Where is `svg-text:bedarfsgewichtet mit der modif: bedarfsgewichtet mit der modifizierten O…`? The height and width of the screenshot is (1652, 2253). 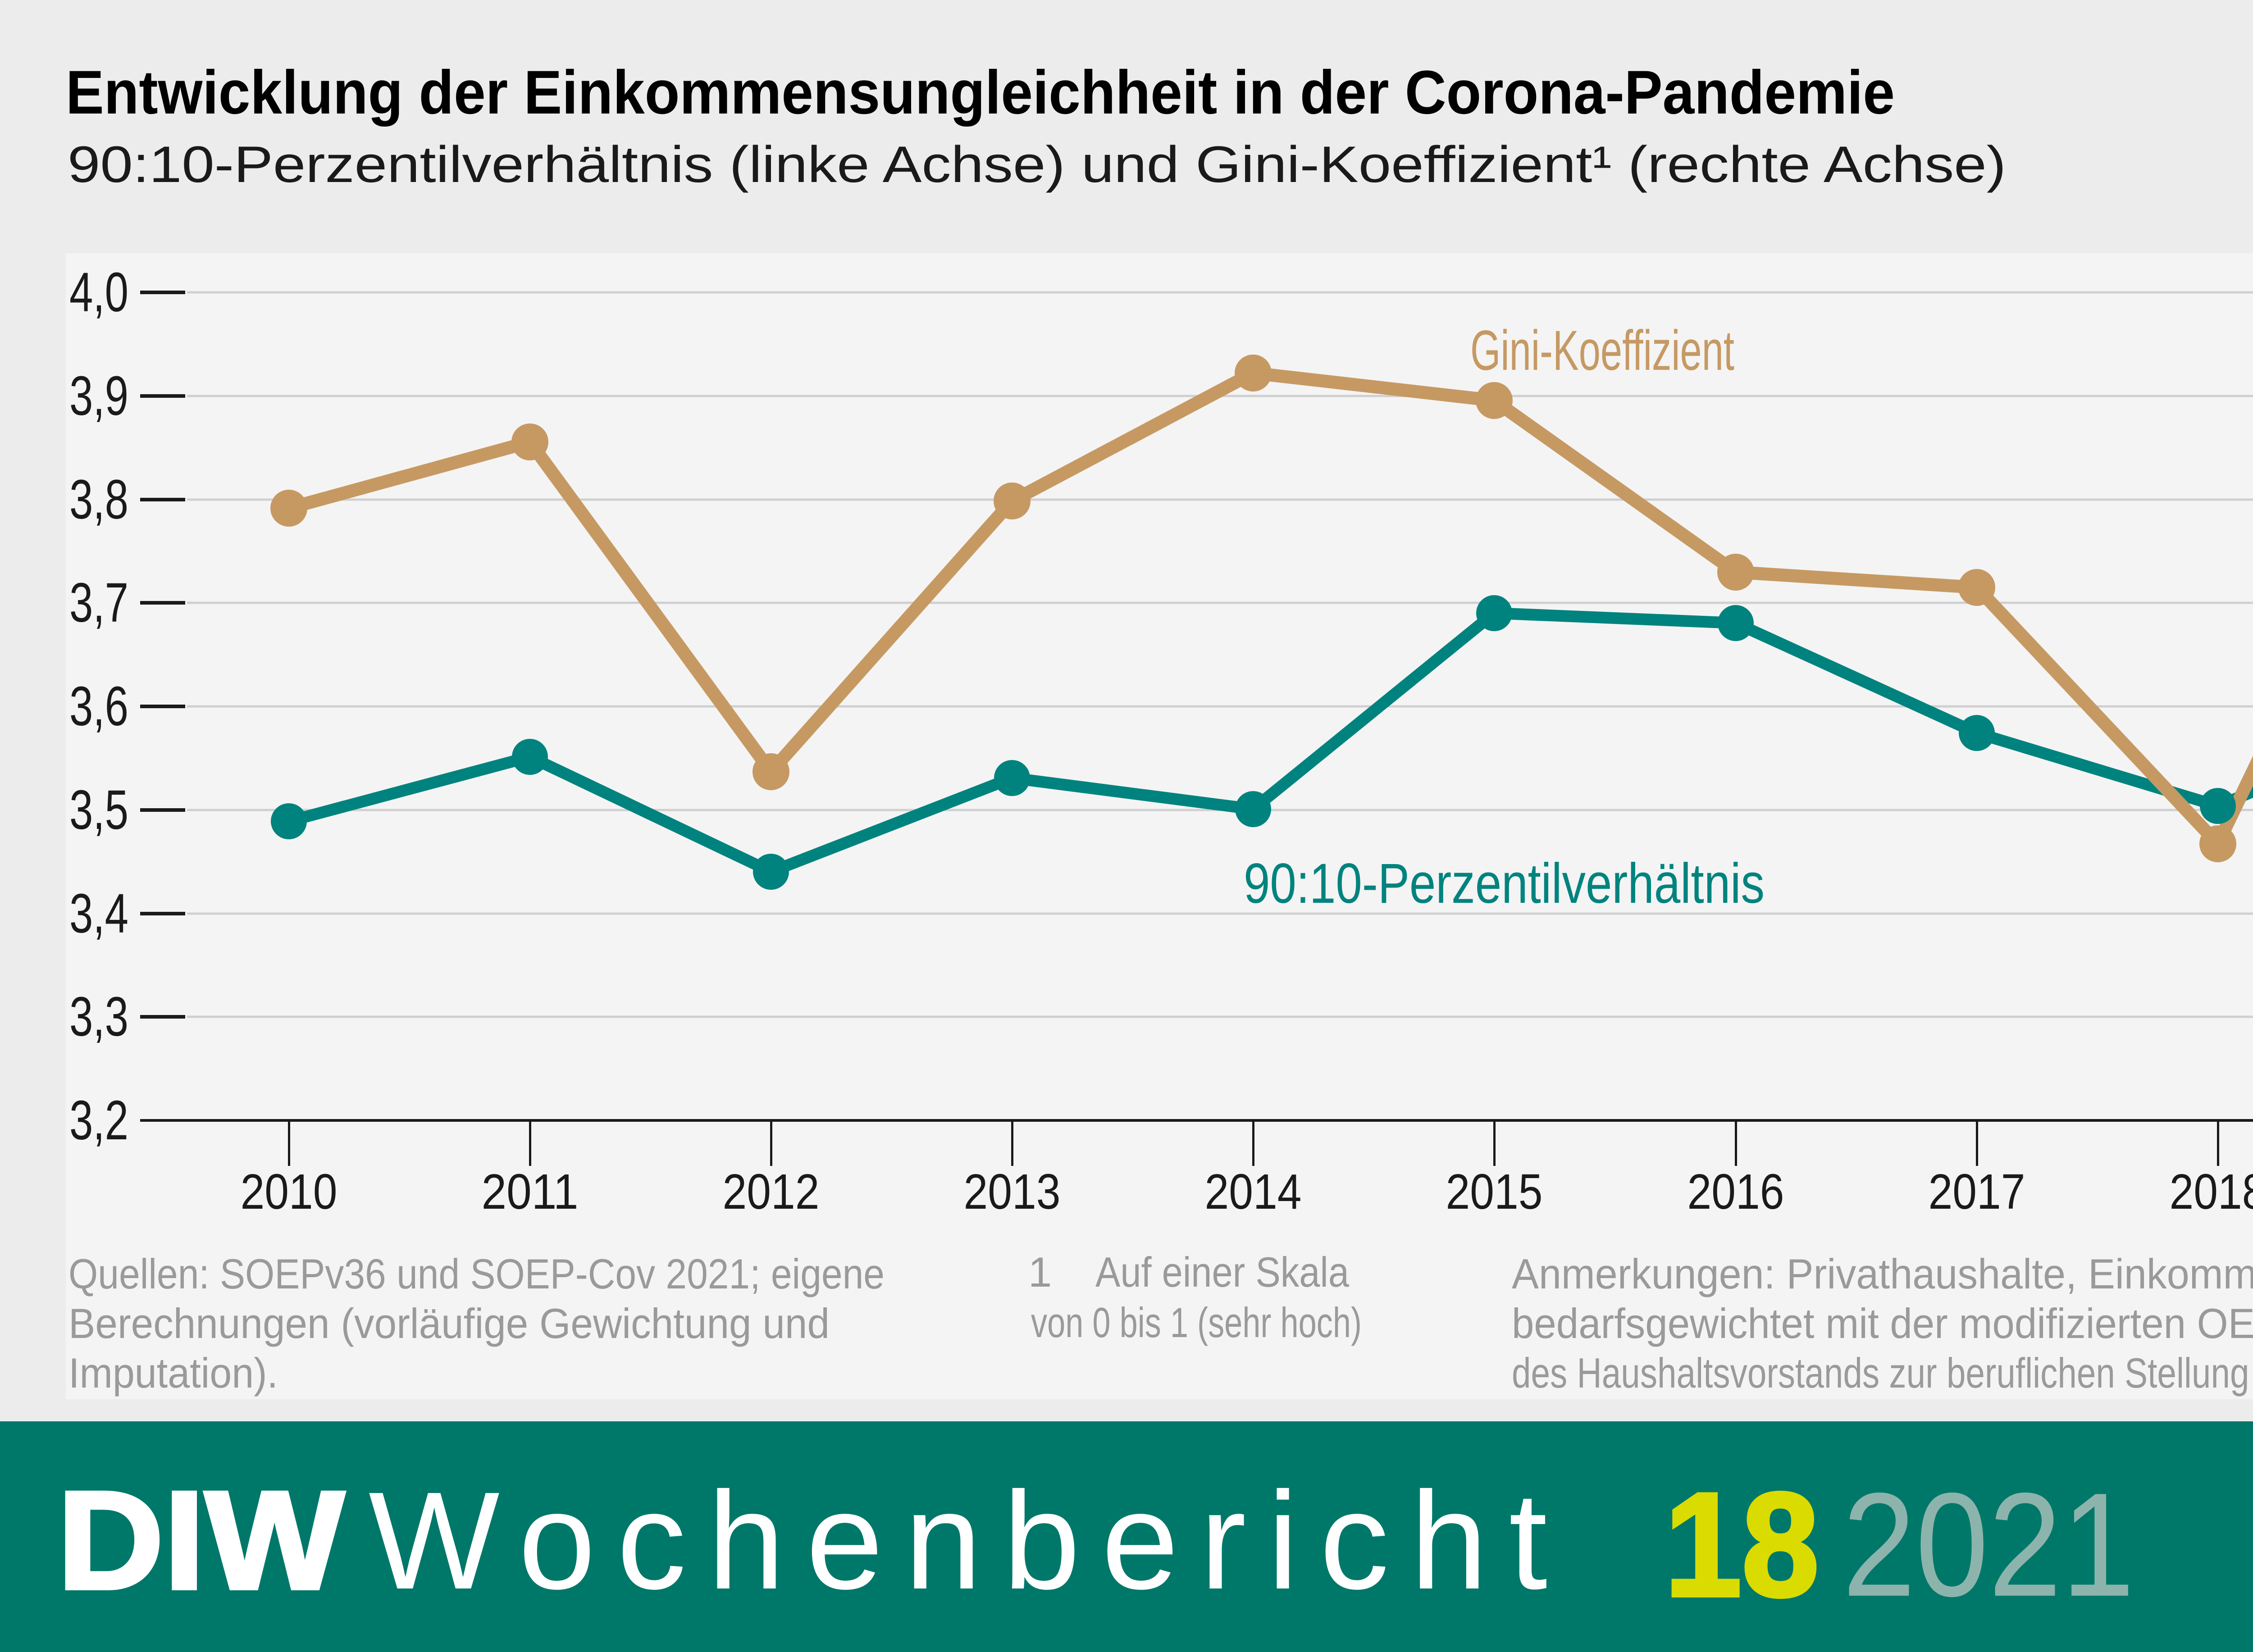 svg-text:bedarfsgewichtet mit der modif: bedarfsgewichtet mit der modifizierten O… is located at coordinates (1883, 1323).